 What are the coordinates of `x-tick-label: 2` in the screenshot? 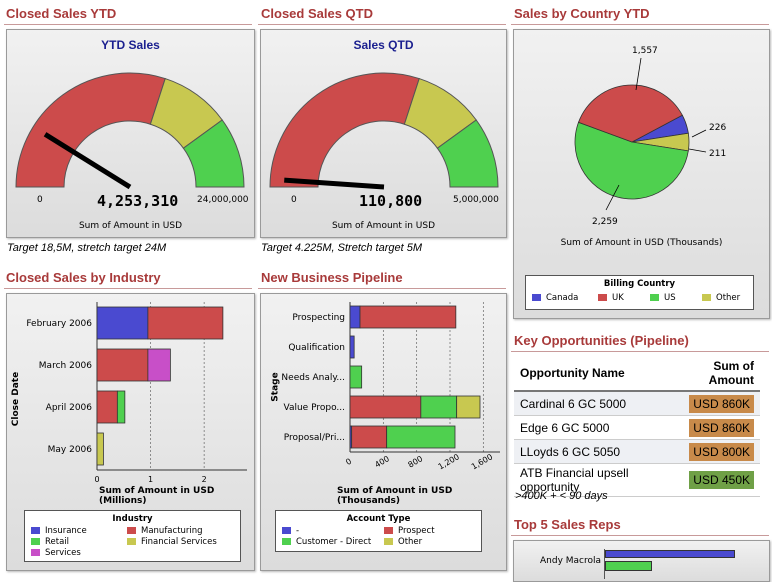 It's located at (204, 479).